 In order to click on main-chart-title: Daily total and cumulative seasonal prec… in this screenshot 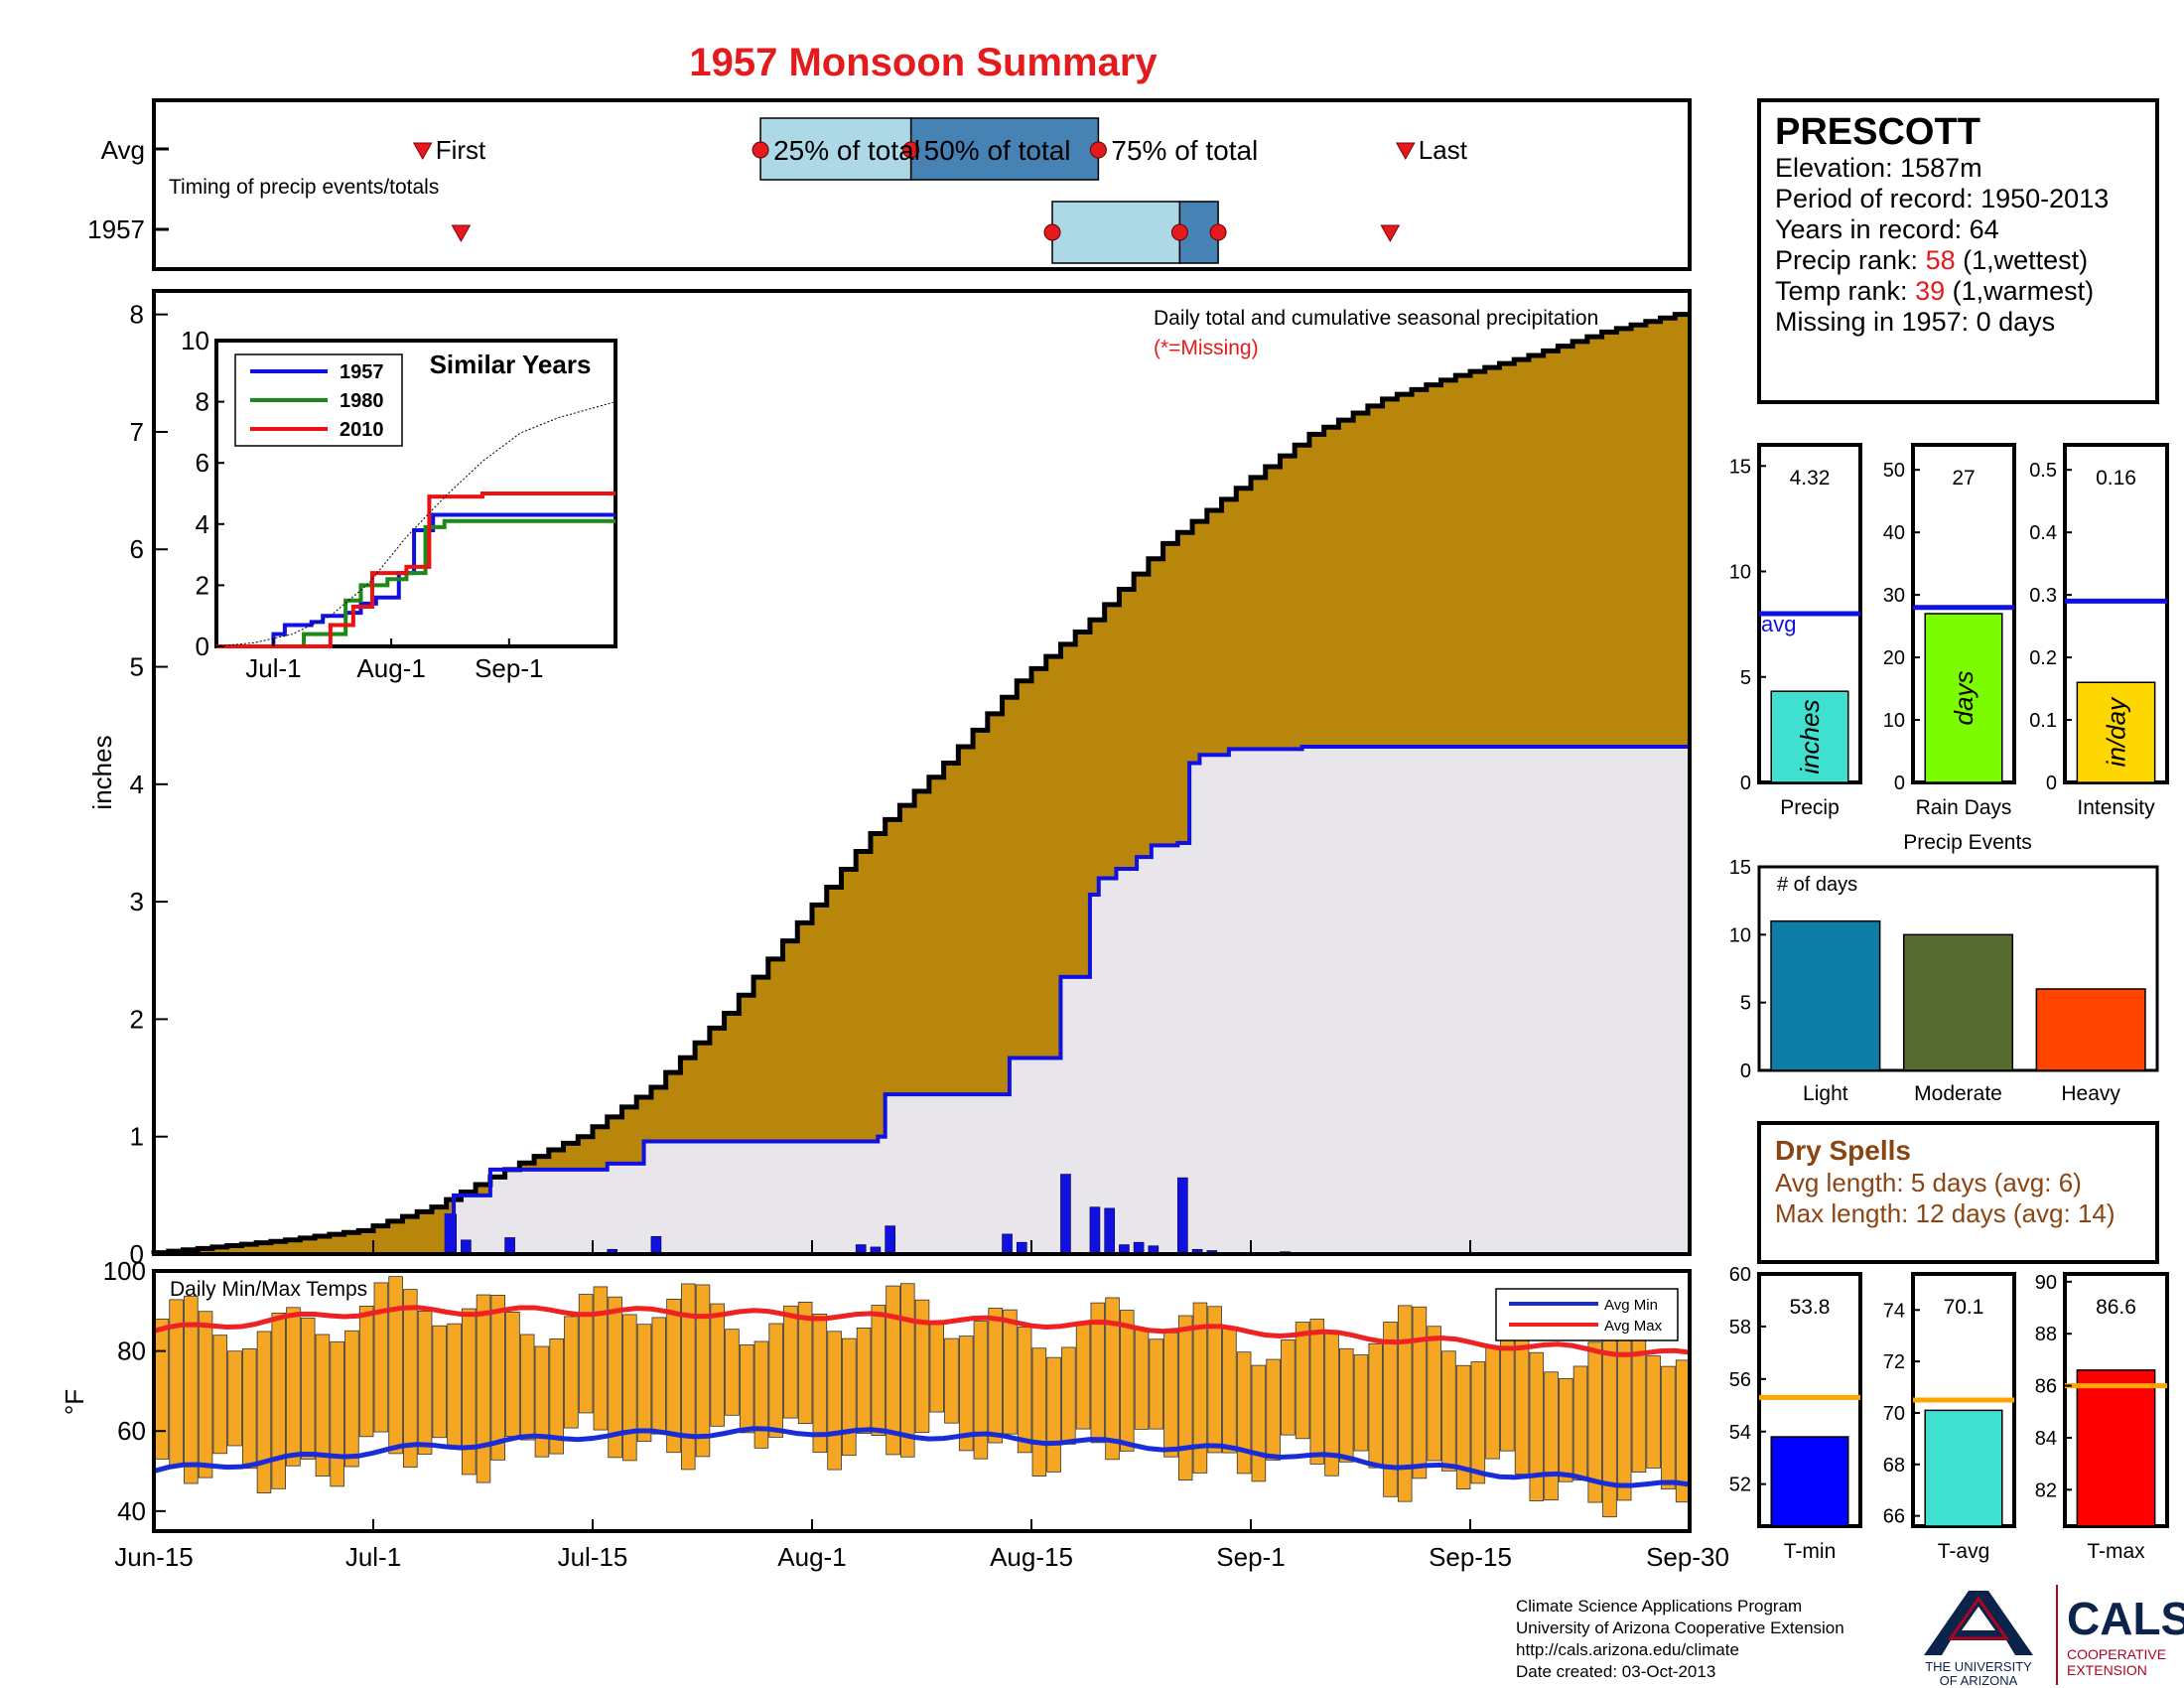, I will do `click(1376, 318)`.